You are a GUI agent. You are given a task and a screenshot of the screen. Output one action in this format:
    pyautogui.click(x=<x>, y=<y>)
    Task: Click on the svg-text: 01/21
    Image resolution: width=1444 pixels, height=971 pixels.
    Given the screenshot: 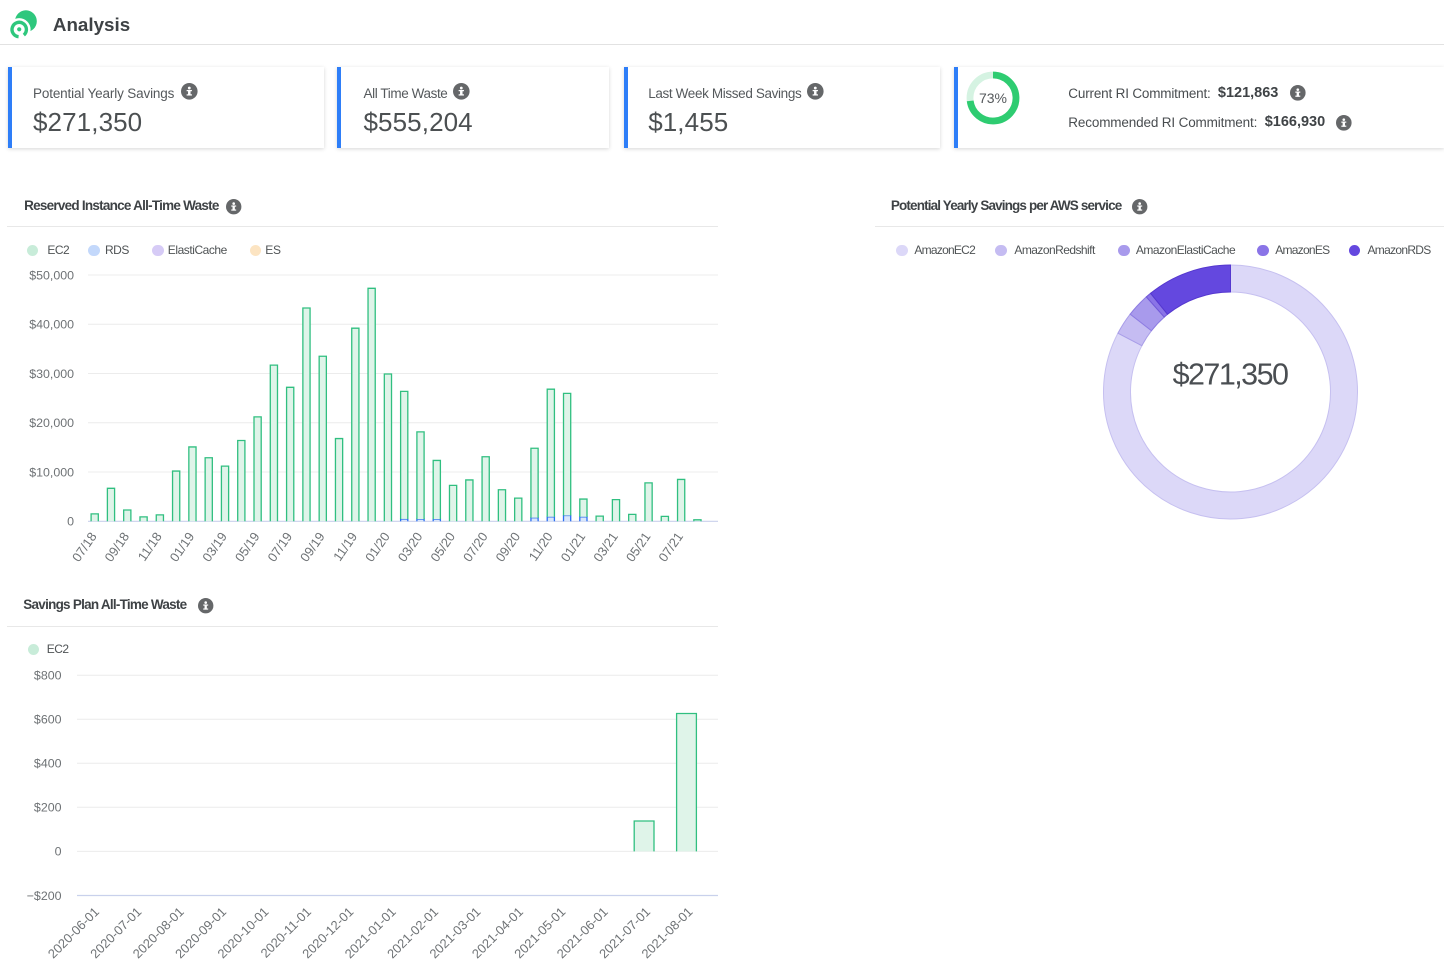 What is the action you would take?
    pyautogui.click(x=573, y=546)
    